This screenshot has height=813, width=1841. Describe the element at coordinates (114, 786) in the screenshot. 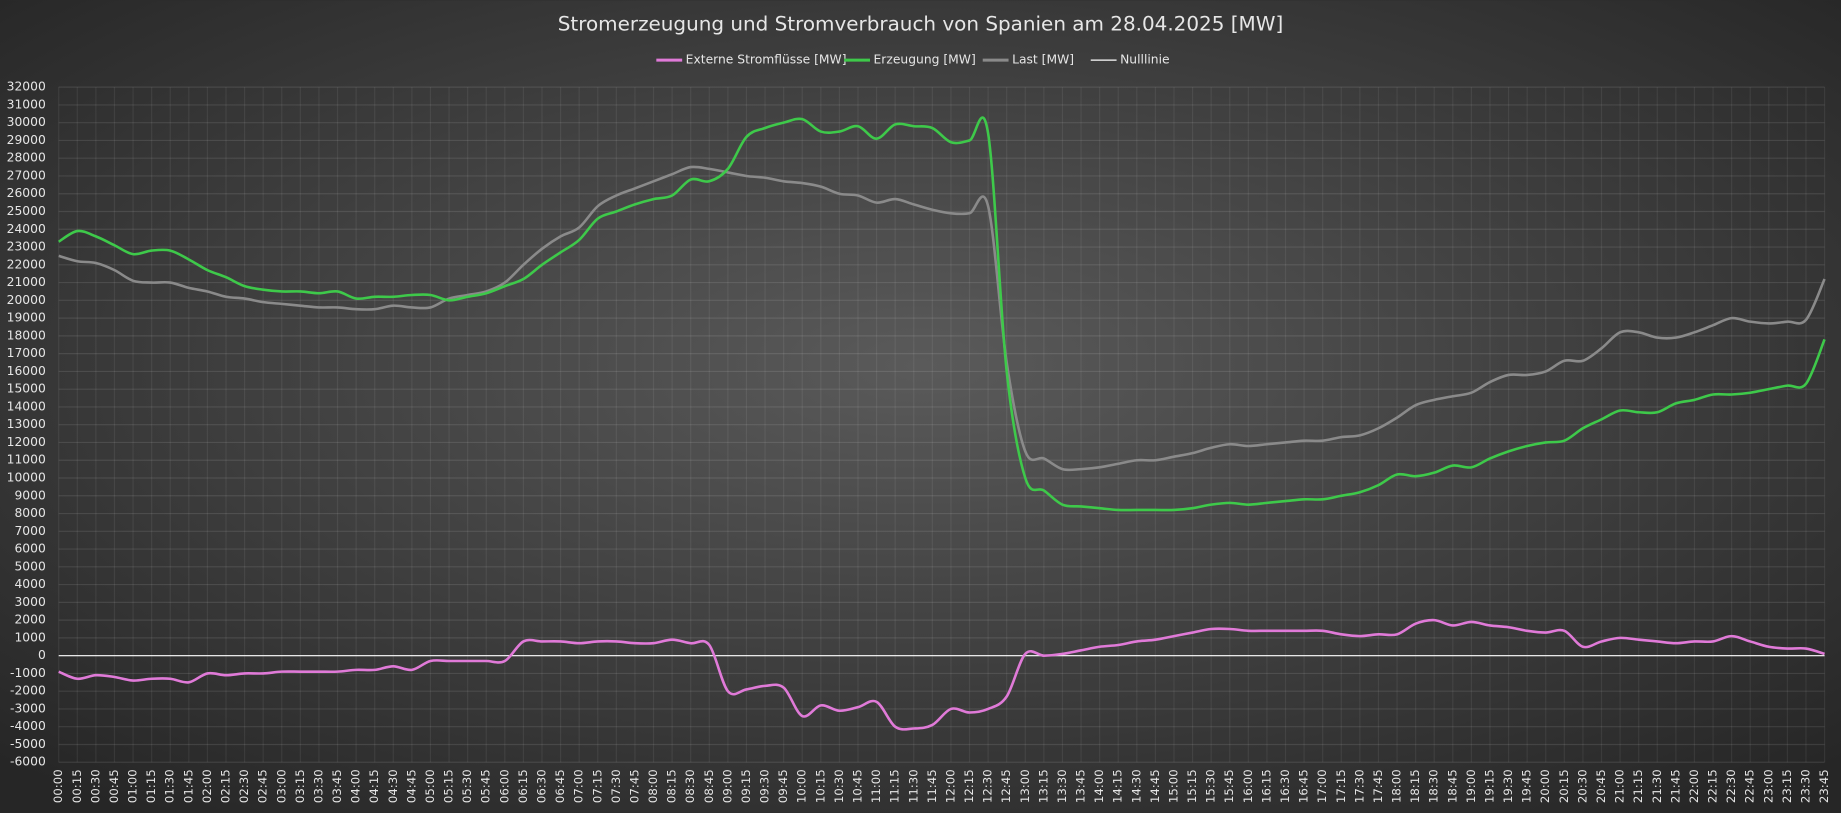

I see `x-tick-label: 00:45` at that location.